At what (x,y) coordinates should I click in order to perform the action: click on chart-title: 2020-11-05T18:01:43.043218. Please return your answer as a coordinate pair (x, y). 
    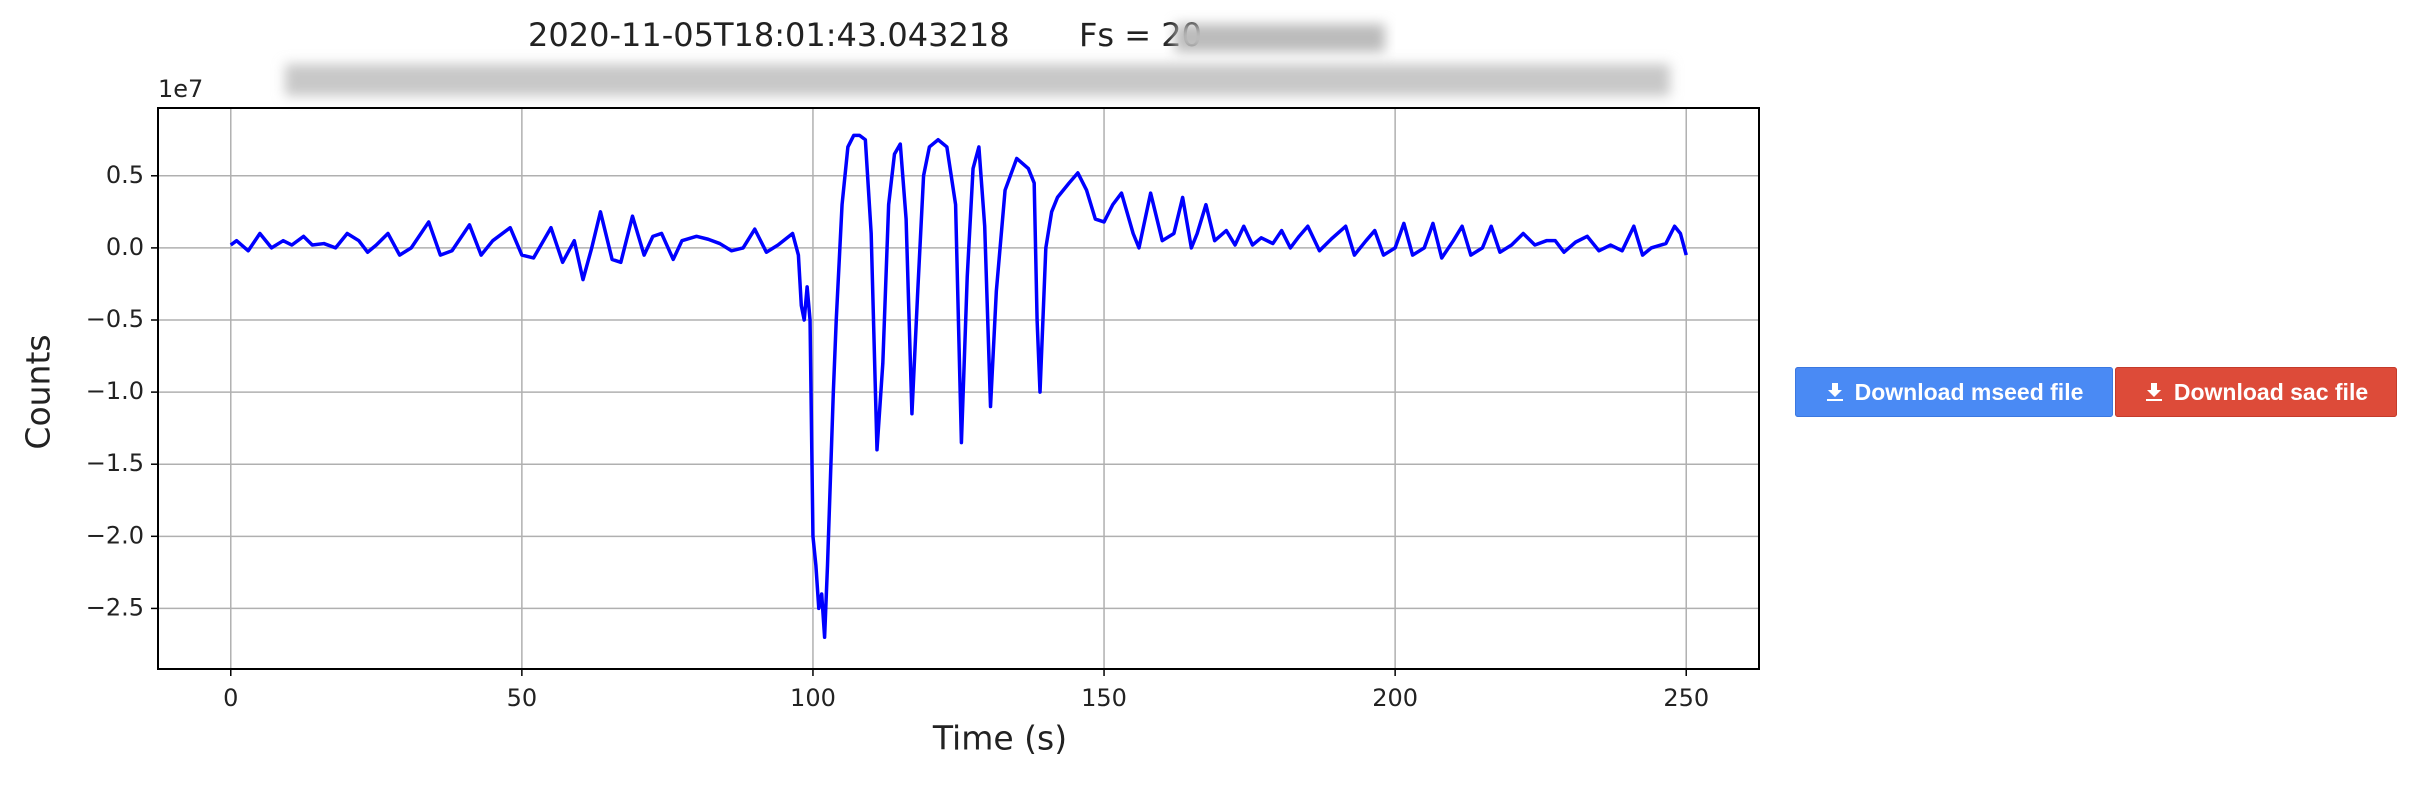
    Looking at the image, I should click on (769, 35).